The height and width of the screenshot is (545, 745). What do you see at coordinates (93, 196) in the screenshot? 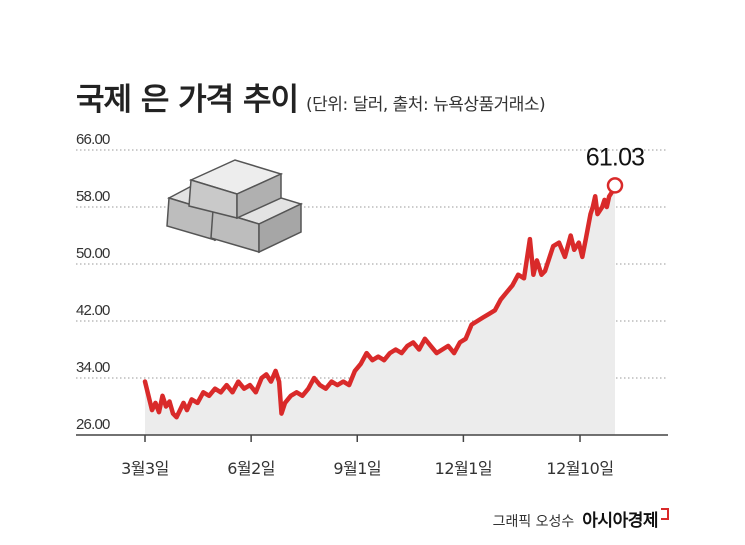
I see `y-tick-label: 58.00` at bounding box center [93, 196].